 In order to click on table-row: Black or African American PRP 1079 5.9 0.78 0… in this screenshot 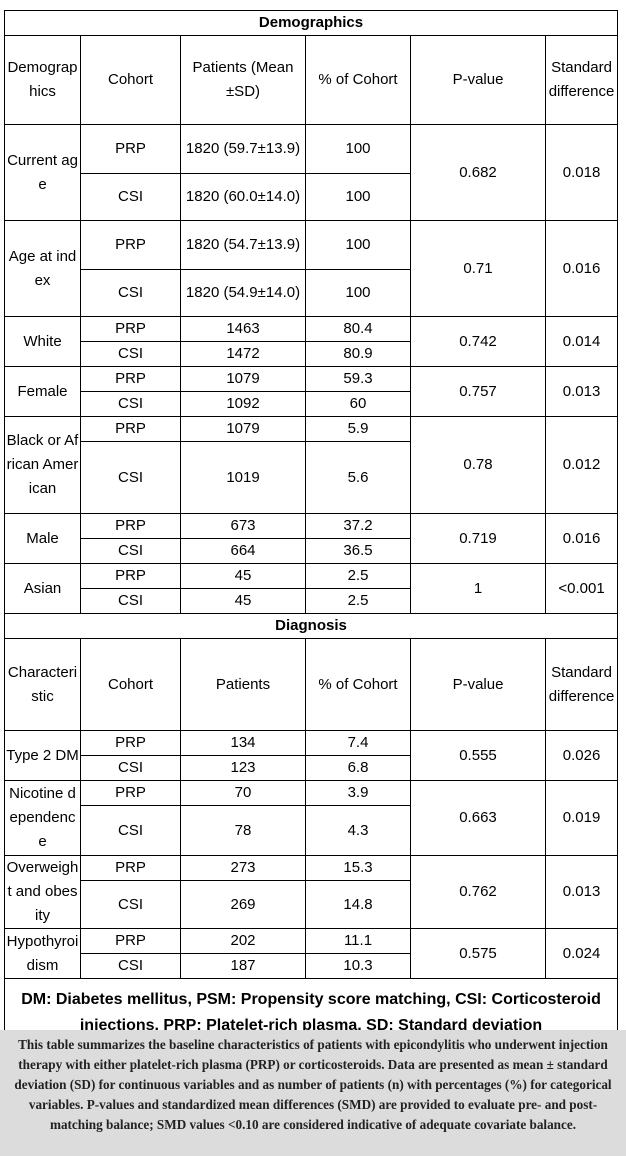, I will do `click(311, 465)`.